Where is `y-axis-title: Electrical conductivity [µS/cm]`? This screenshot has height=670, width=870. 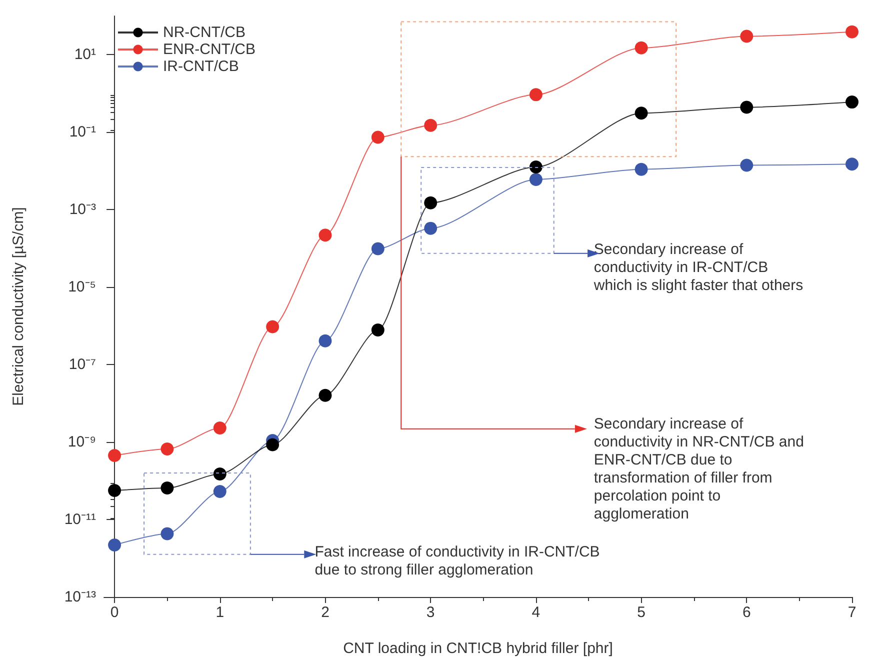
y-axis-title: Electrical conductivity [µS/cm] is located at coordinates (18, 306).